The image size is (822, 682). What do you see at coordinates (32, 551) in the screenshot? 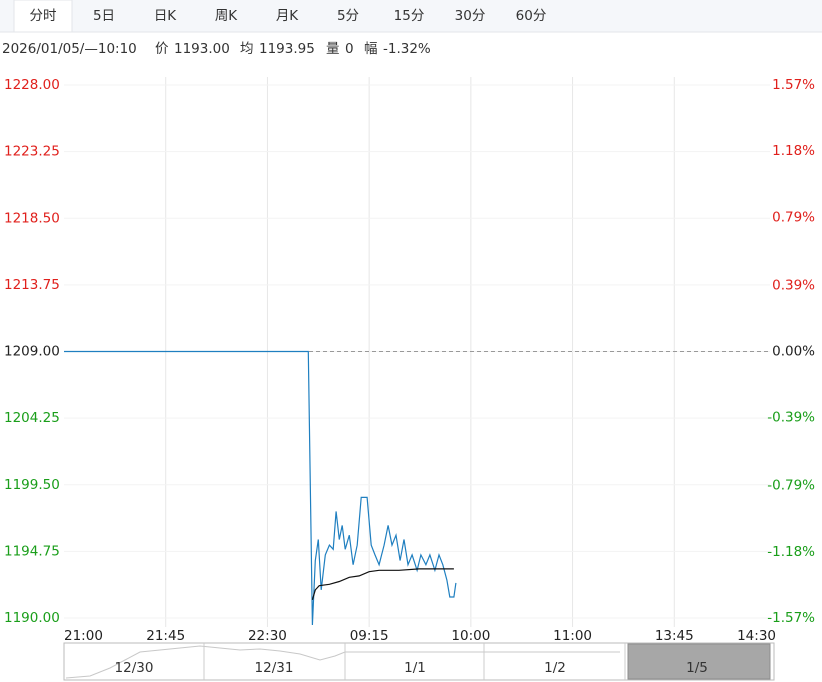
I see `y-tick-label: 1194.75` at bounding box center [32, 551].